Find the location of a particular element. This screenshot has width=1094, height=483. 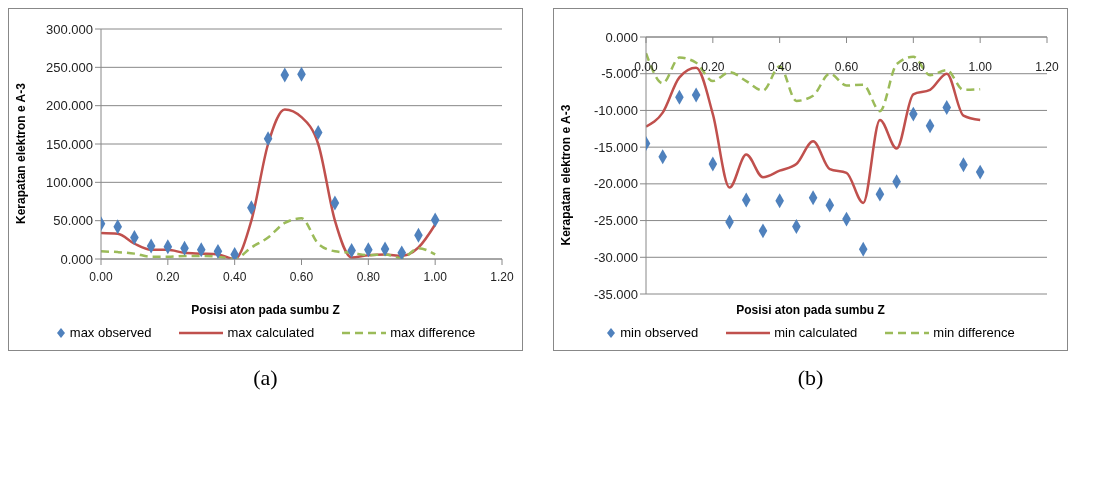

text: (b) is located at coordinates (810, 378).